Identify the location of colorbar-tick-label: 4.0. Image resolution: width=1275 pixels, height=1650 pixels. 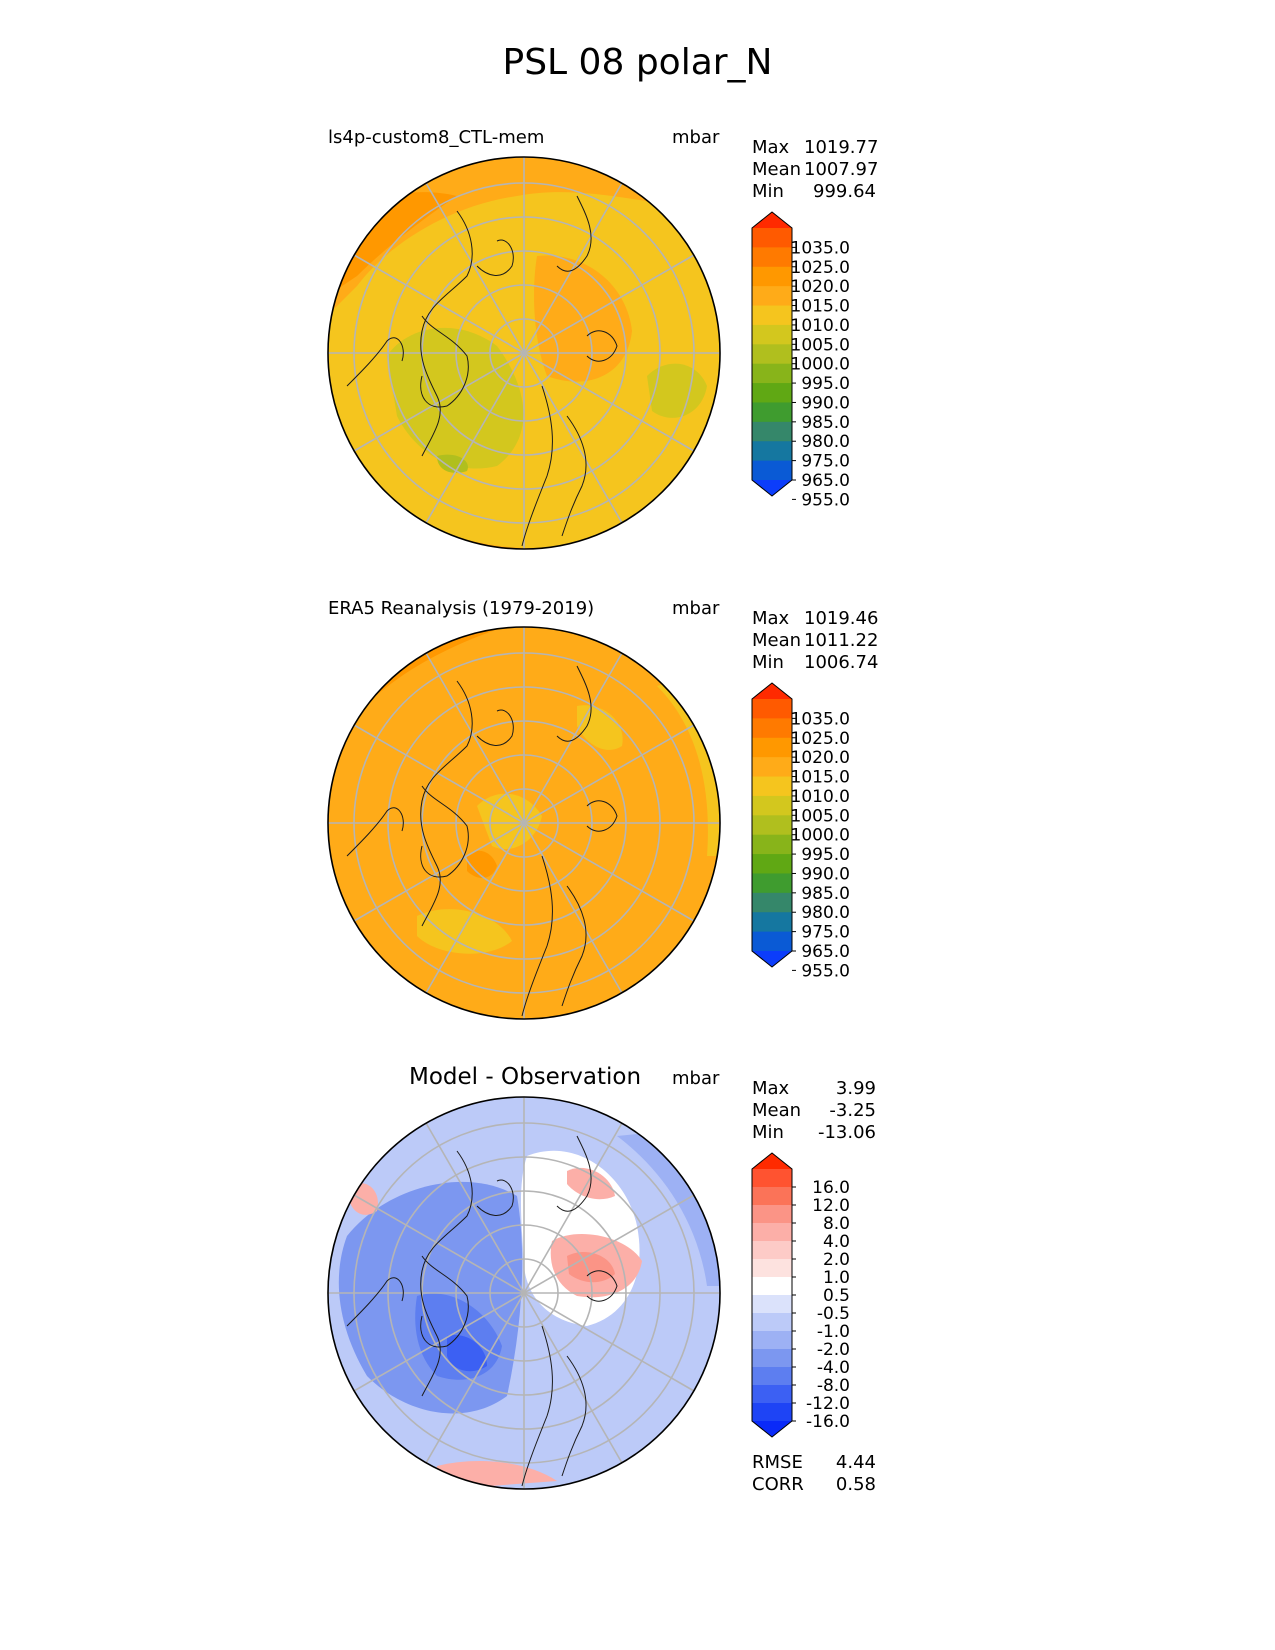
(836, 1242).